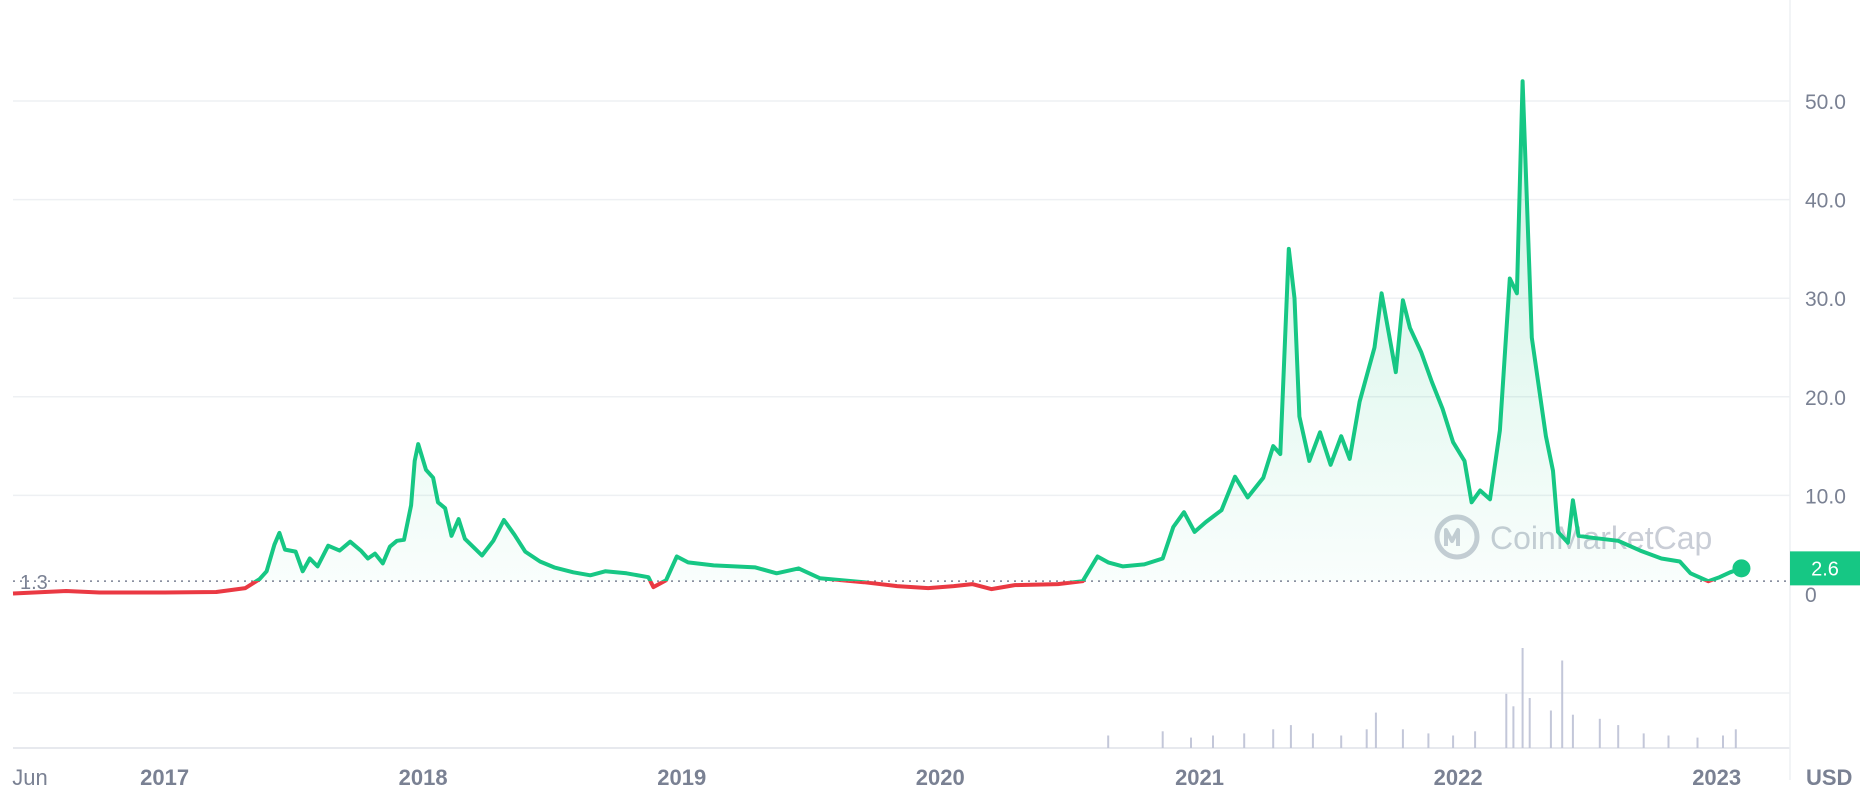 Image resolution: width=1870 pixels, height=802 pixels. Describe the element at coordinates (1825, 201) in the screenshot. I see `y-tick-label: 40.0` at that location.